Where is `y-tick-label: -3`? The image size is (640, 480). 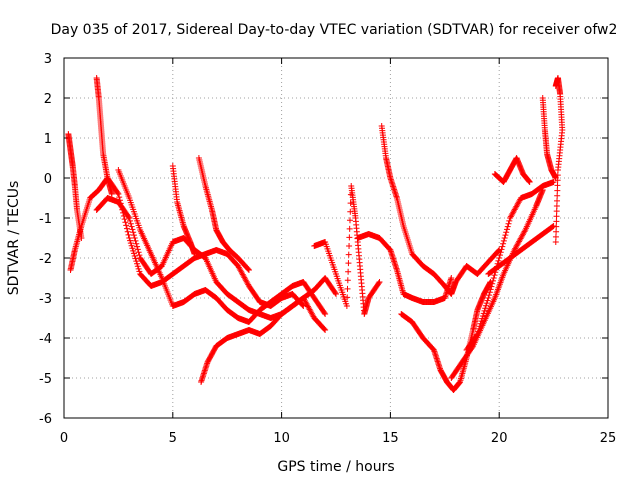 y-tick-label: -3 is located at coordinates (45, 299).